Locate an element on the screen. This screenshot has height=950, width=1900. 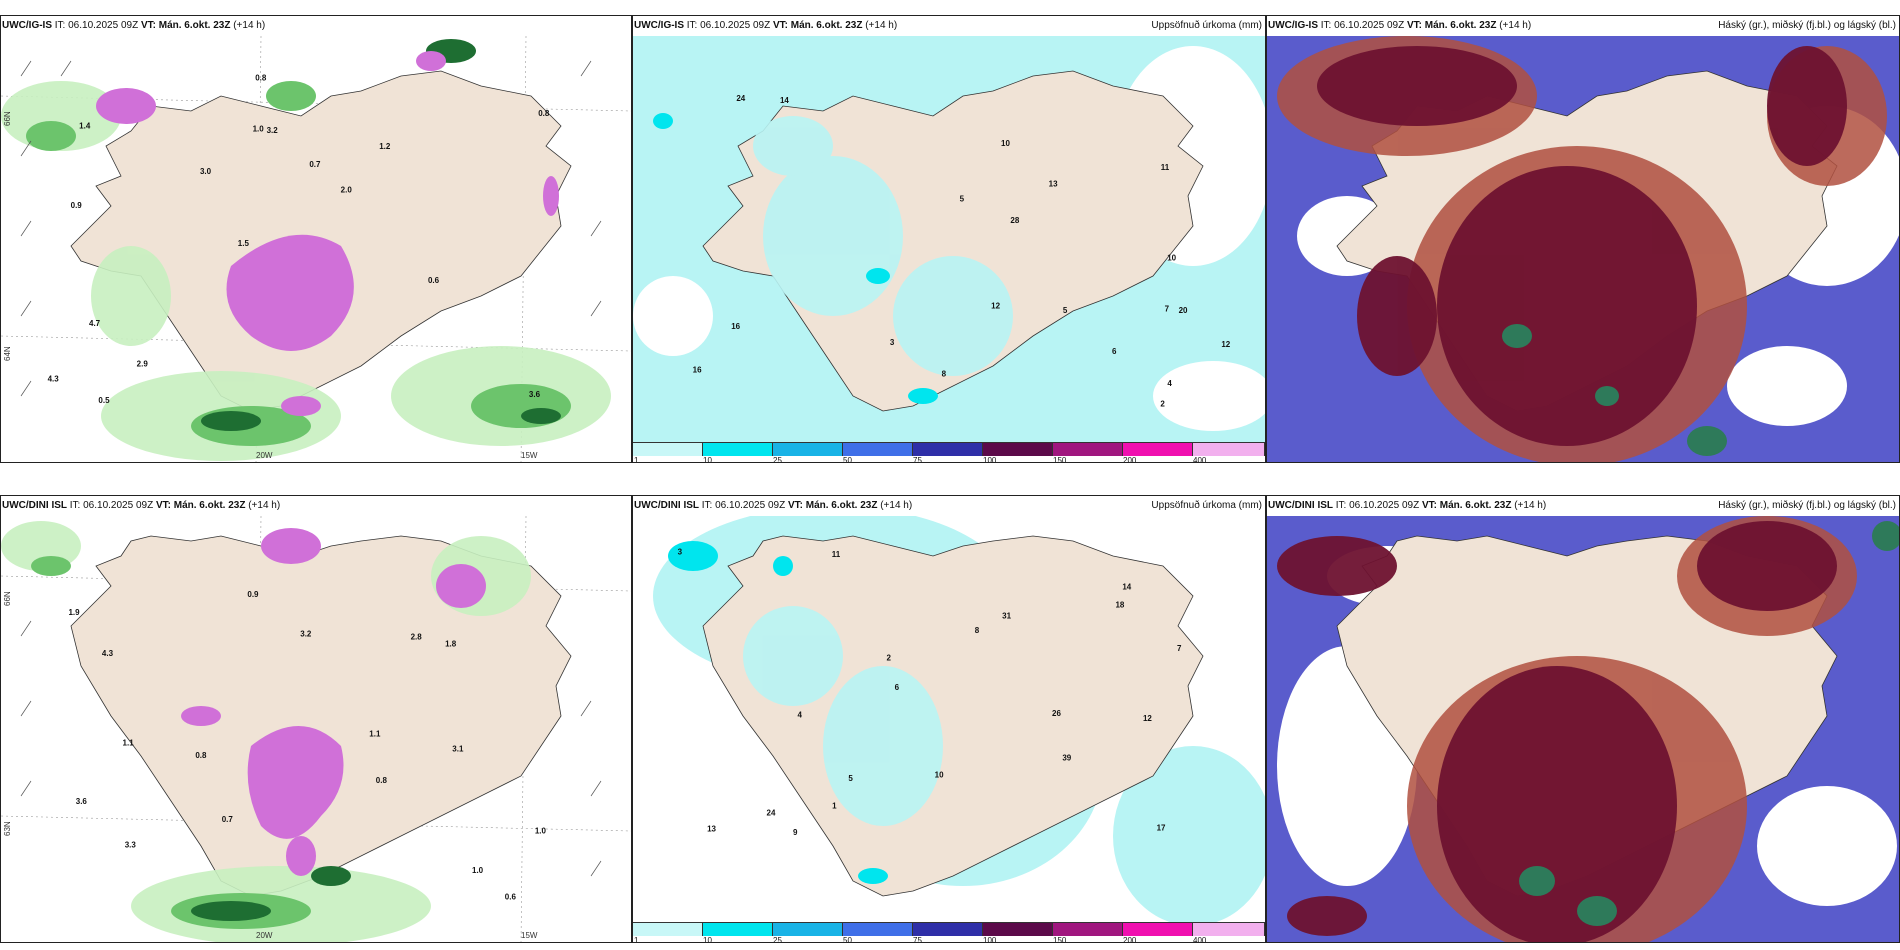
map-value-label: 2.0 is located at coordinates (347, 190).